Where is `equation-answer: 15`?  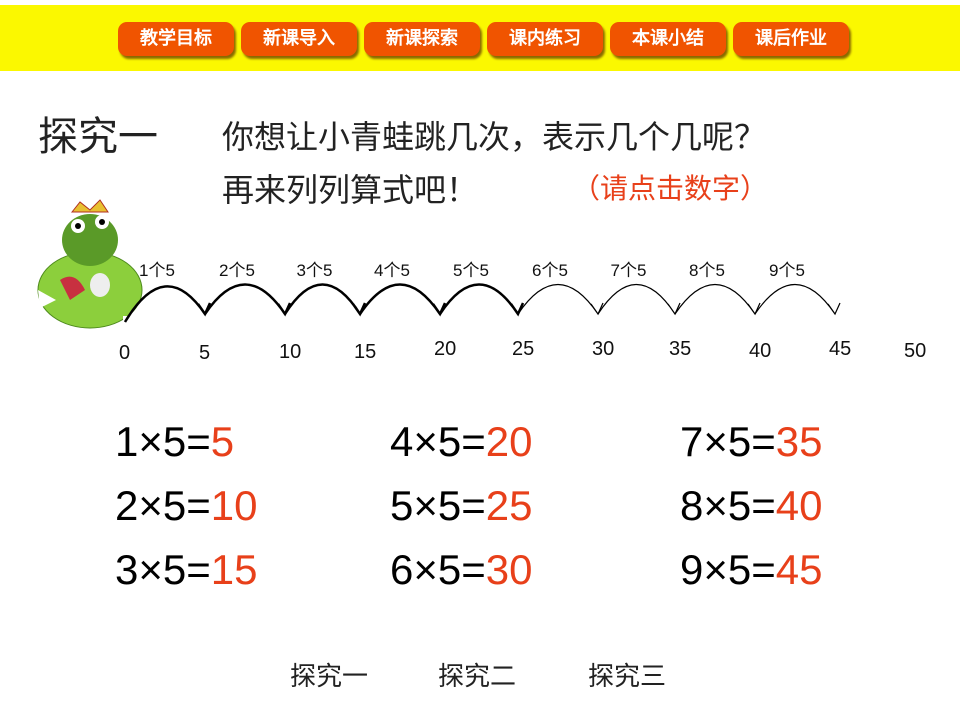
equation-answer: 15 is located at coordinates (234, 569).